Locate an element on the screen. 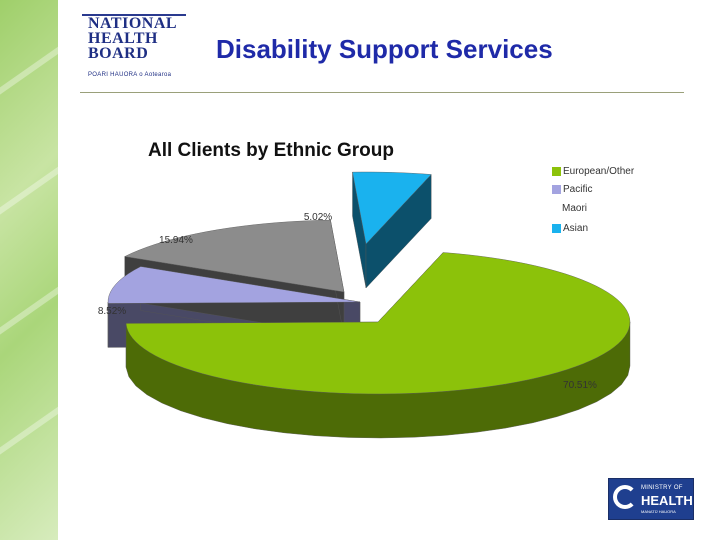 Image resolution: width=720 pixels, height=540 pixels. logo-tagline: POARI HAUORA o Aotearoa is located at coordinates (130, 75).